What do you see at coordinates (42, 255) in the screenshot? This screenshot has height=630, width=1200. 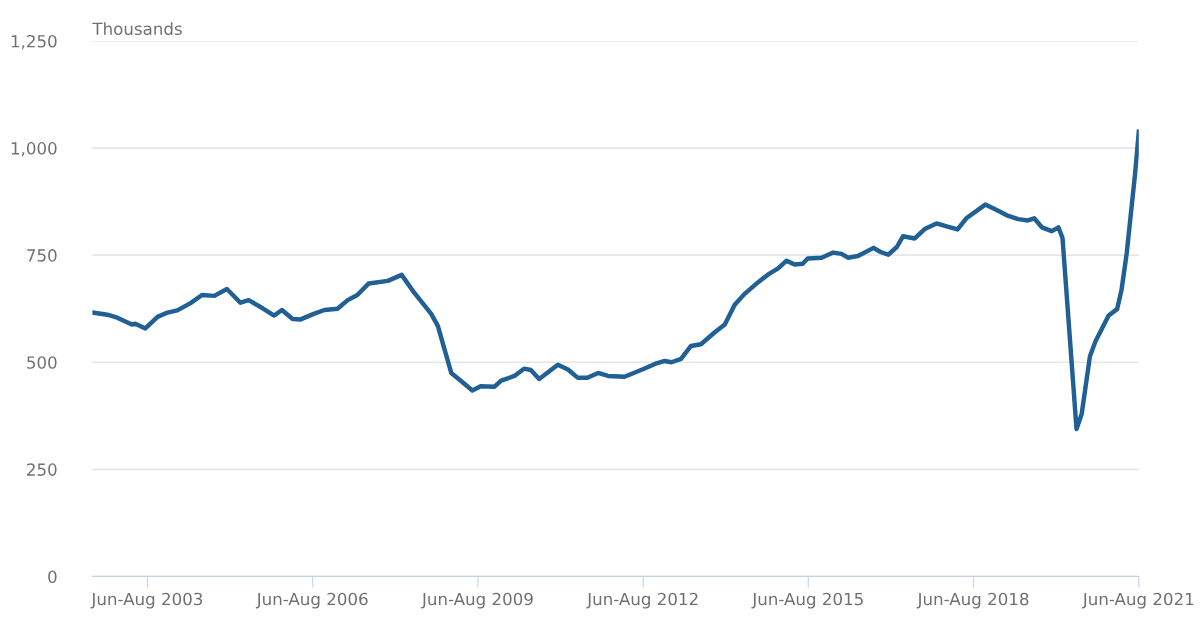 I see `y-tick-label: 750` at bounding box center [42, 255].